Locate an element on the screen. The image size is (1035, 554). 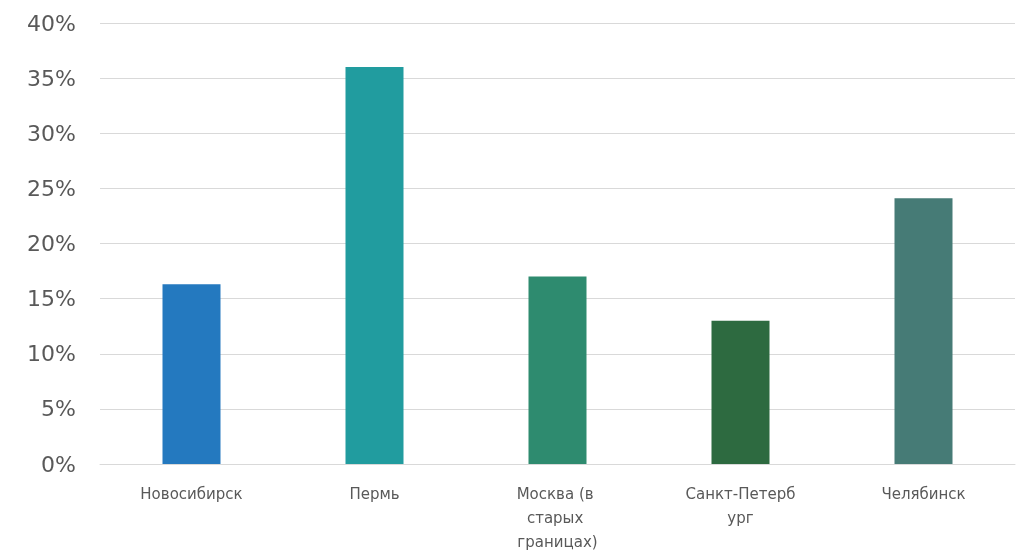
y-tick-label: 35% is located at coordinates (51, 78).